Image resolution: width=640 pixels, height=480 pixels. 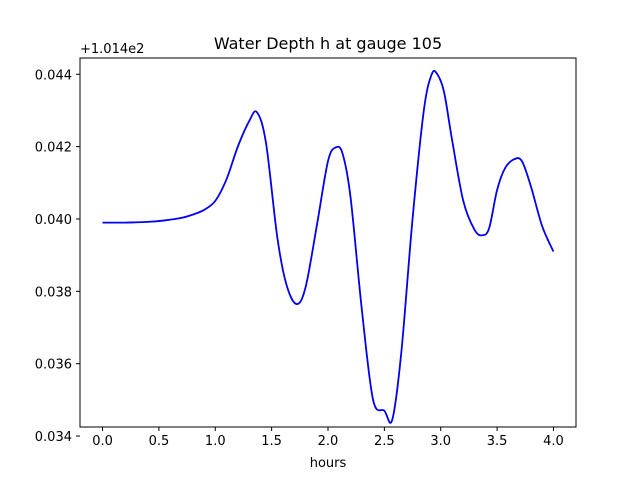 What do you see at coordinates (102, 441) in the screenshot?
I see `x-tick-label: 0.0` at bounding box center [102, 441].